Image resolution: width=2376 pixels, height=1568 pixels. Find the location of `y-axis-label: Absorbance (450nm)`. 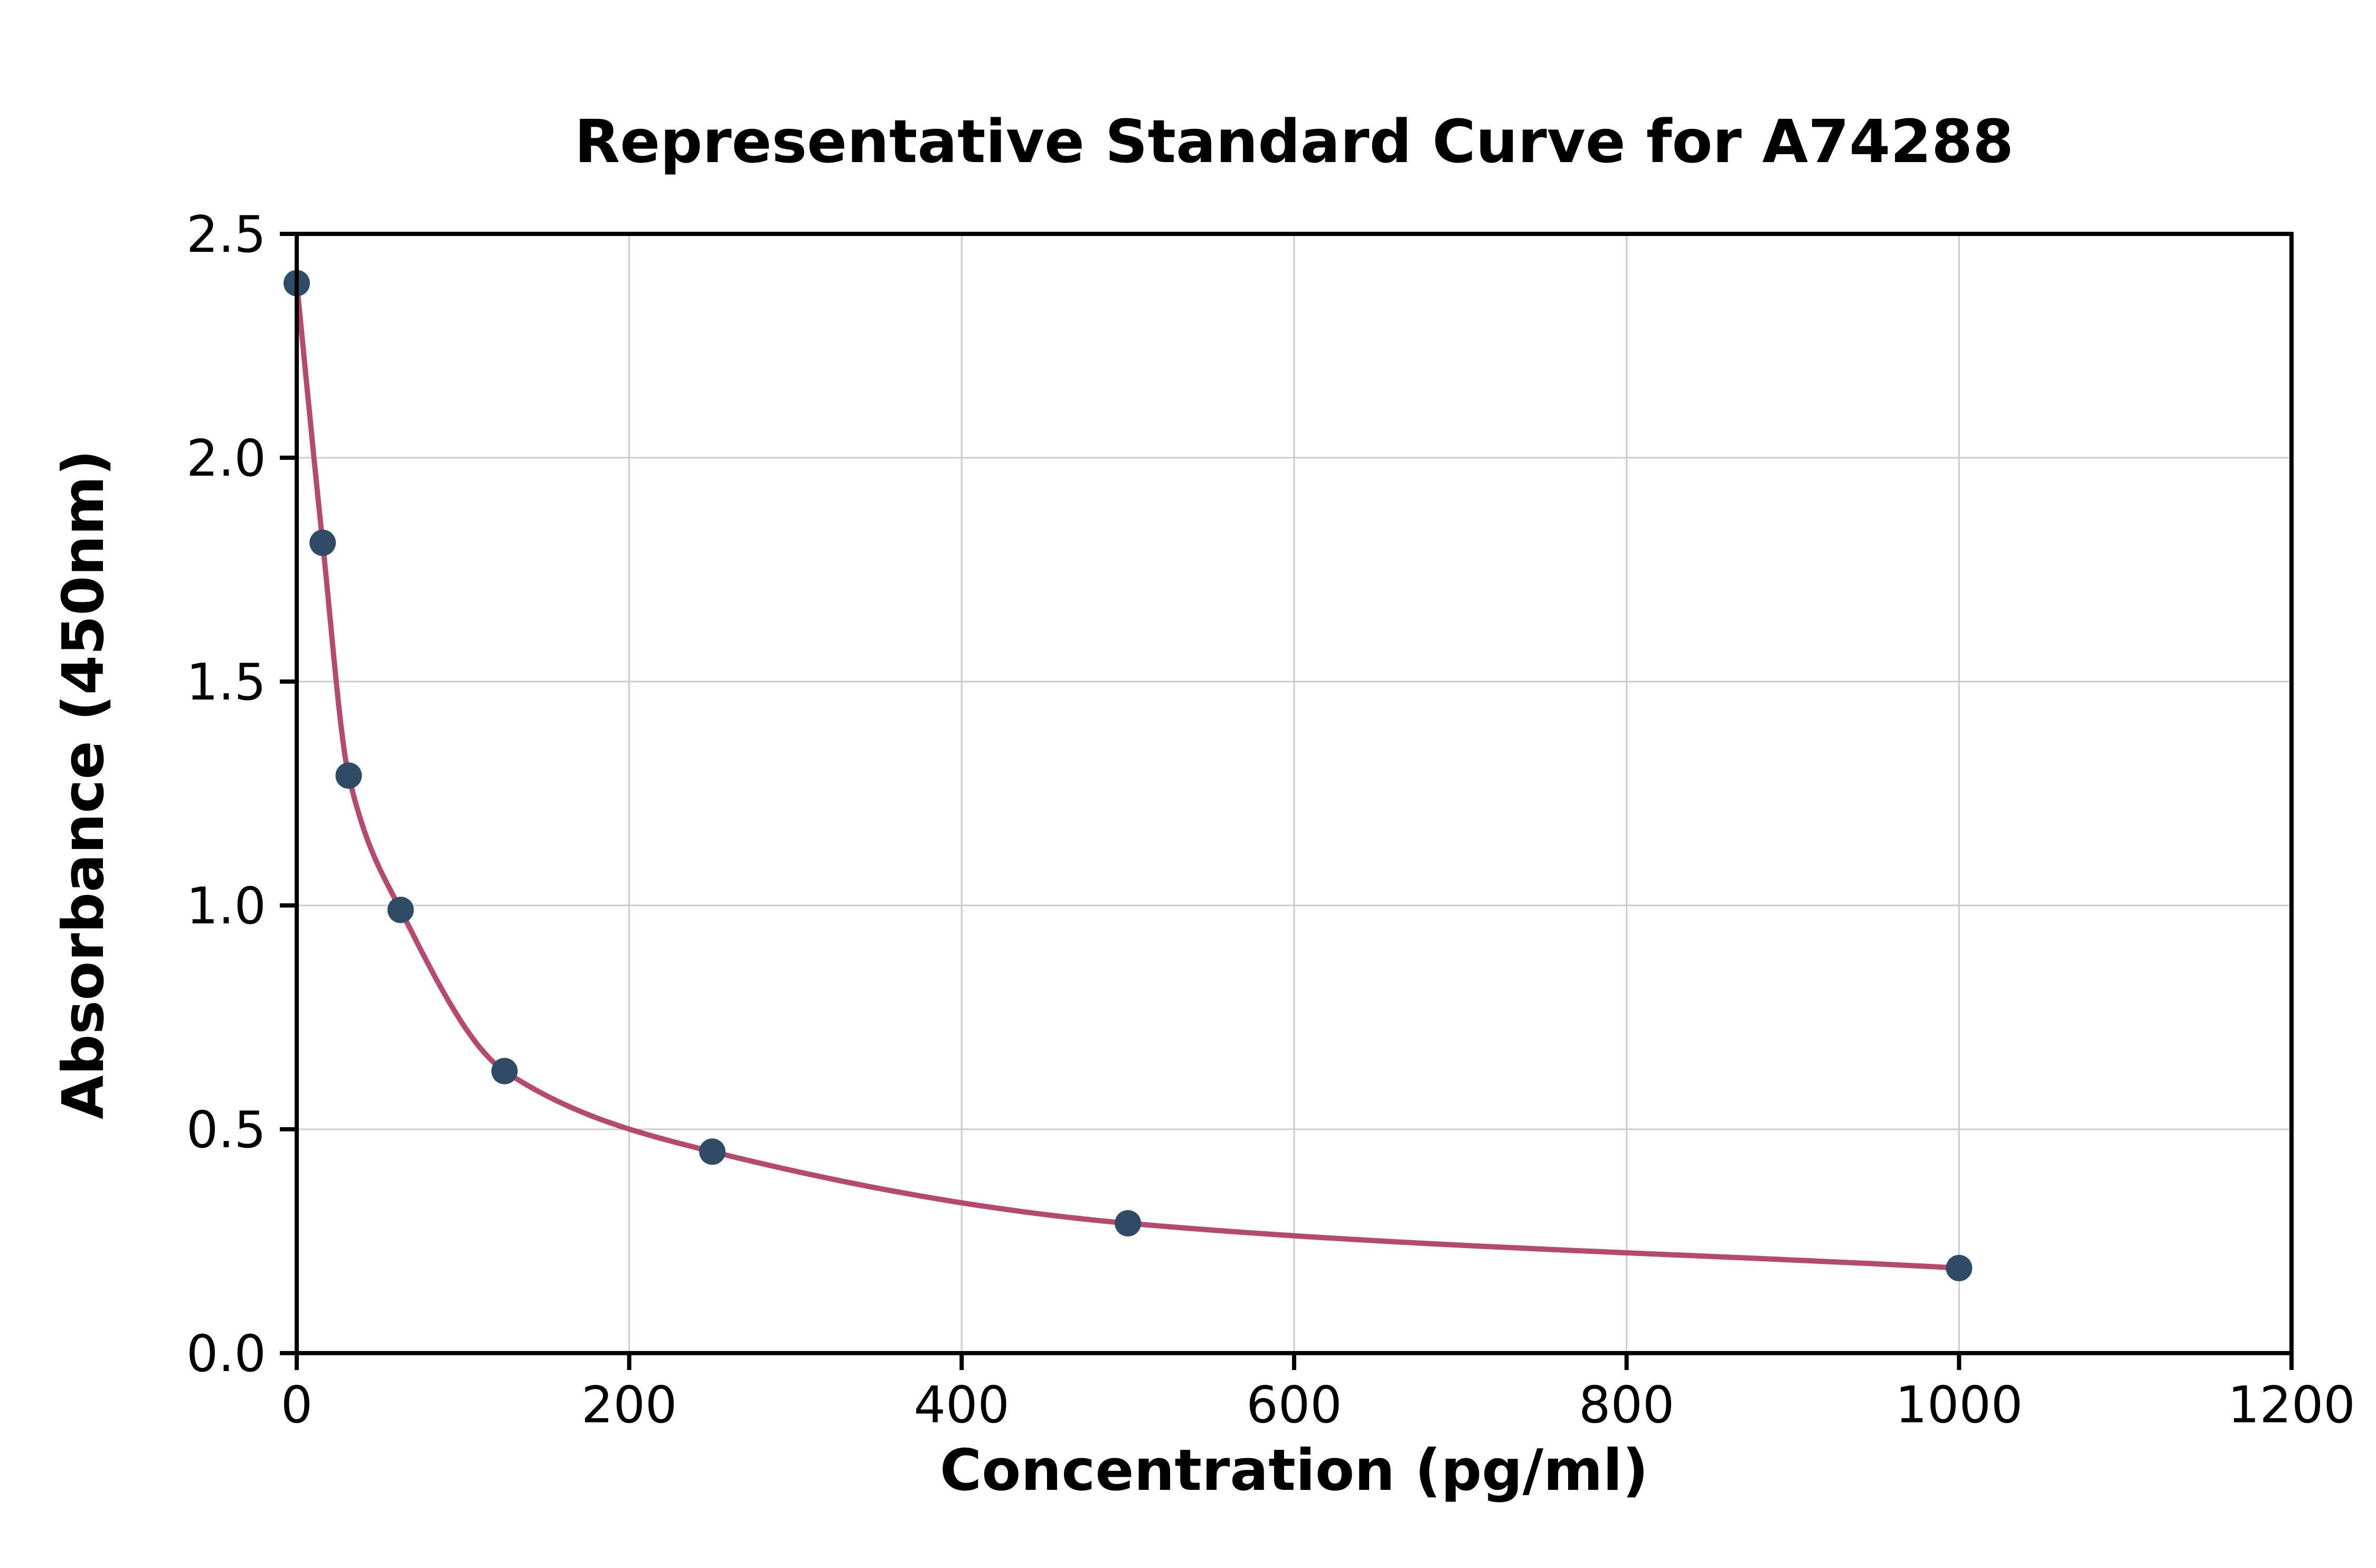

y-axis-label: Absorbance (450nm) is located at coordinates (84, 784).